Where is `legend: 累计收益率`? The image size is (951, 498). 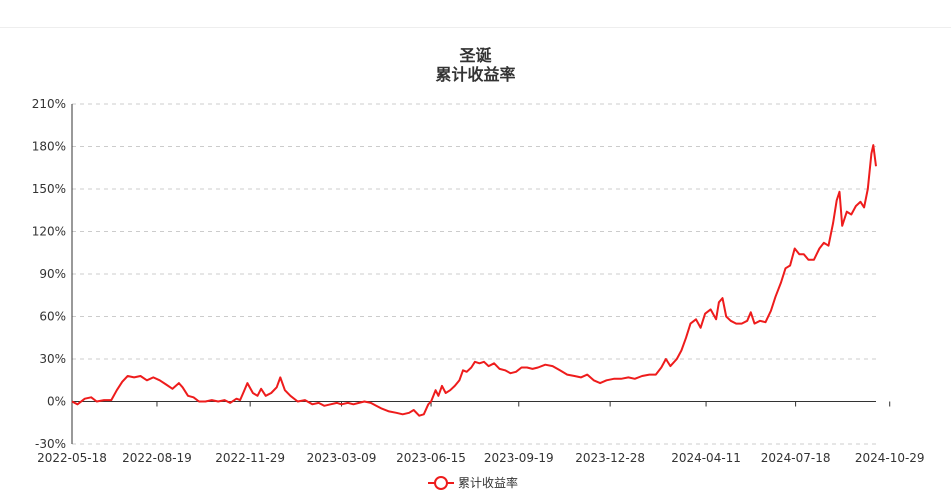
legend: 累计收益率 is located at coordinates (473, 482).